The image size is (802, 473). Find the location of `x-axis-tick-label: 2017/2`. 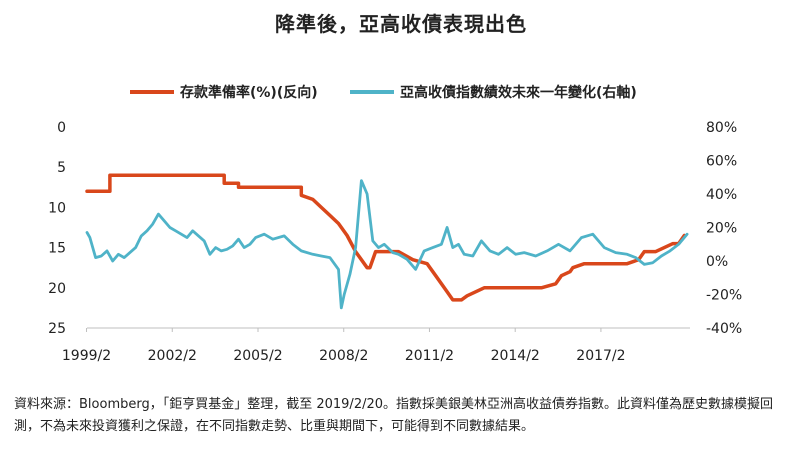

x-axis-tick-label: 2017/2 is located at coordinates (600, 356).